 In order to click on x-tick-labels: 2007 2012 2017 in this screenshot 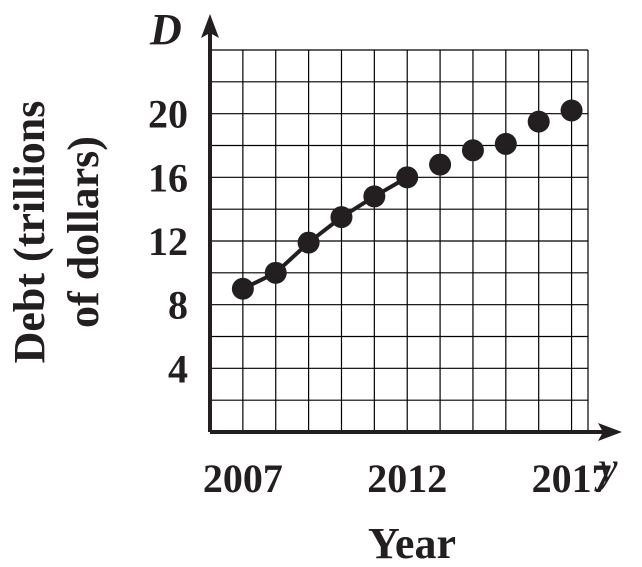, I will do `click(407, 478)`.